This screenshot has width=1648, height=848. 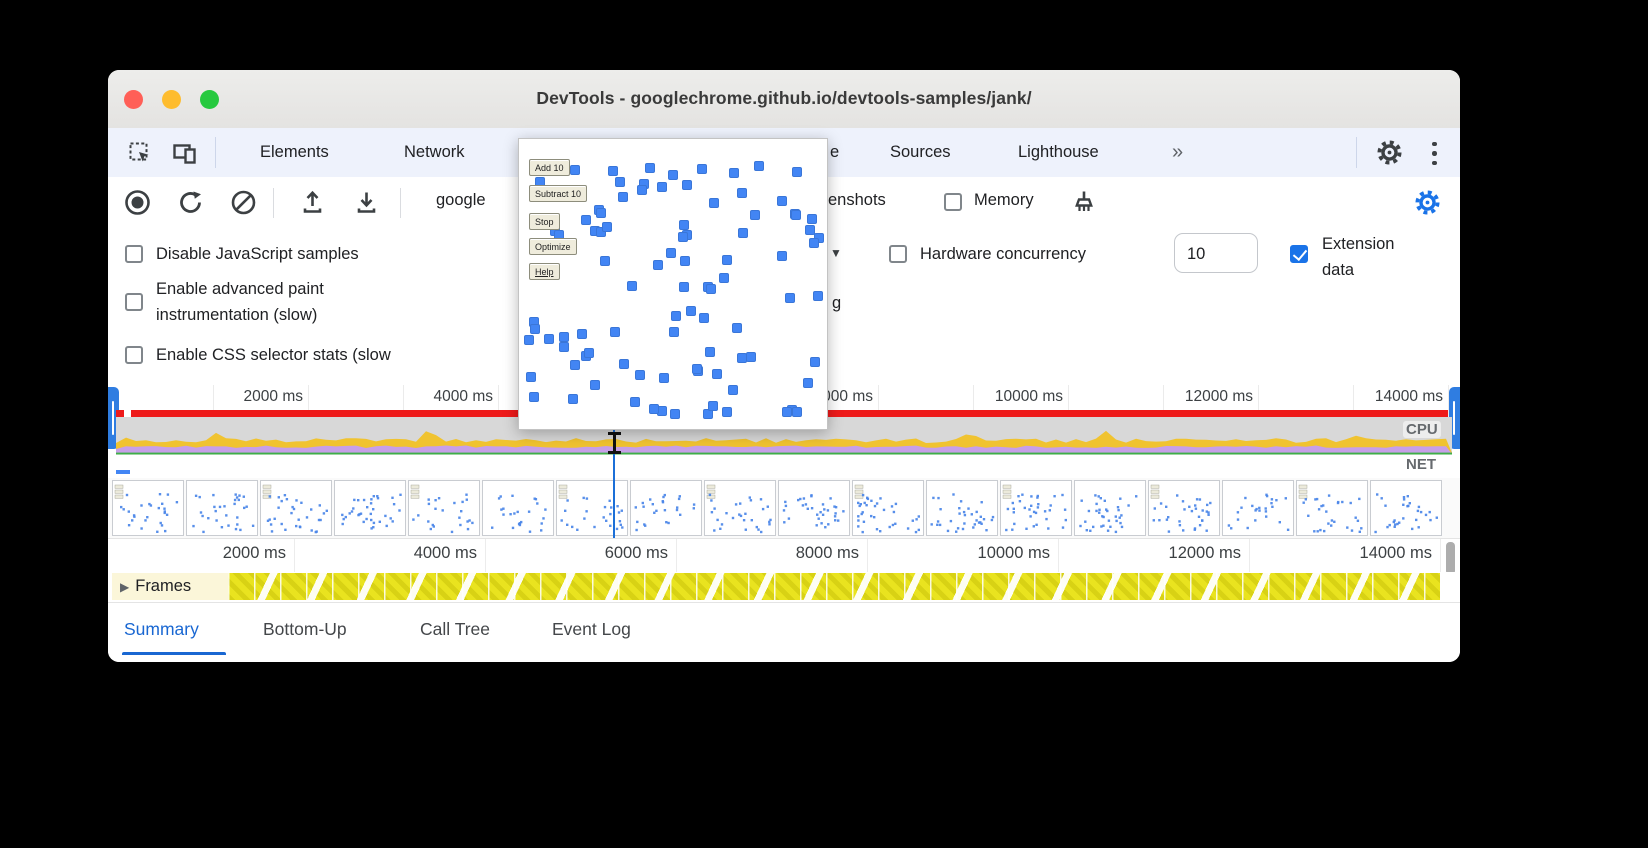 What do you see at coordinates (125, 587) in the screenshot?
I see `frames-expand-triangle-icon: ▶` at bounding box center [125, 587].